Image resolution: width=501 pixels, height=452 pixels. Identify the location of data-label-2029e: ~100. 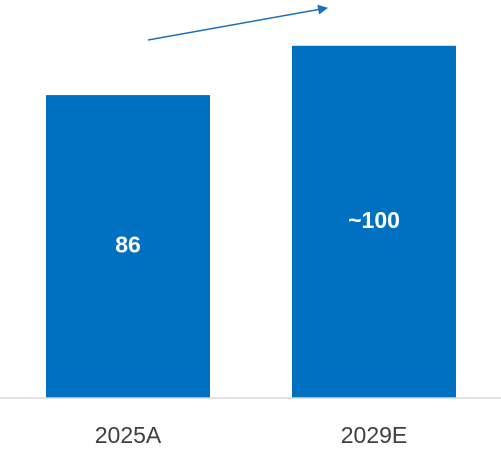
(374, 220).